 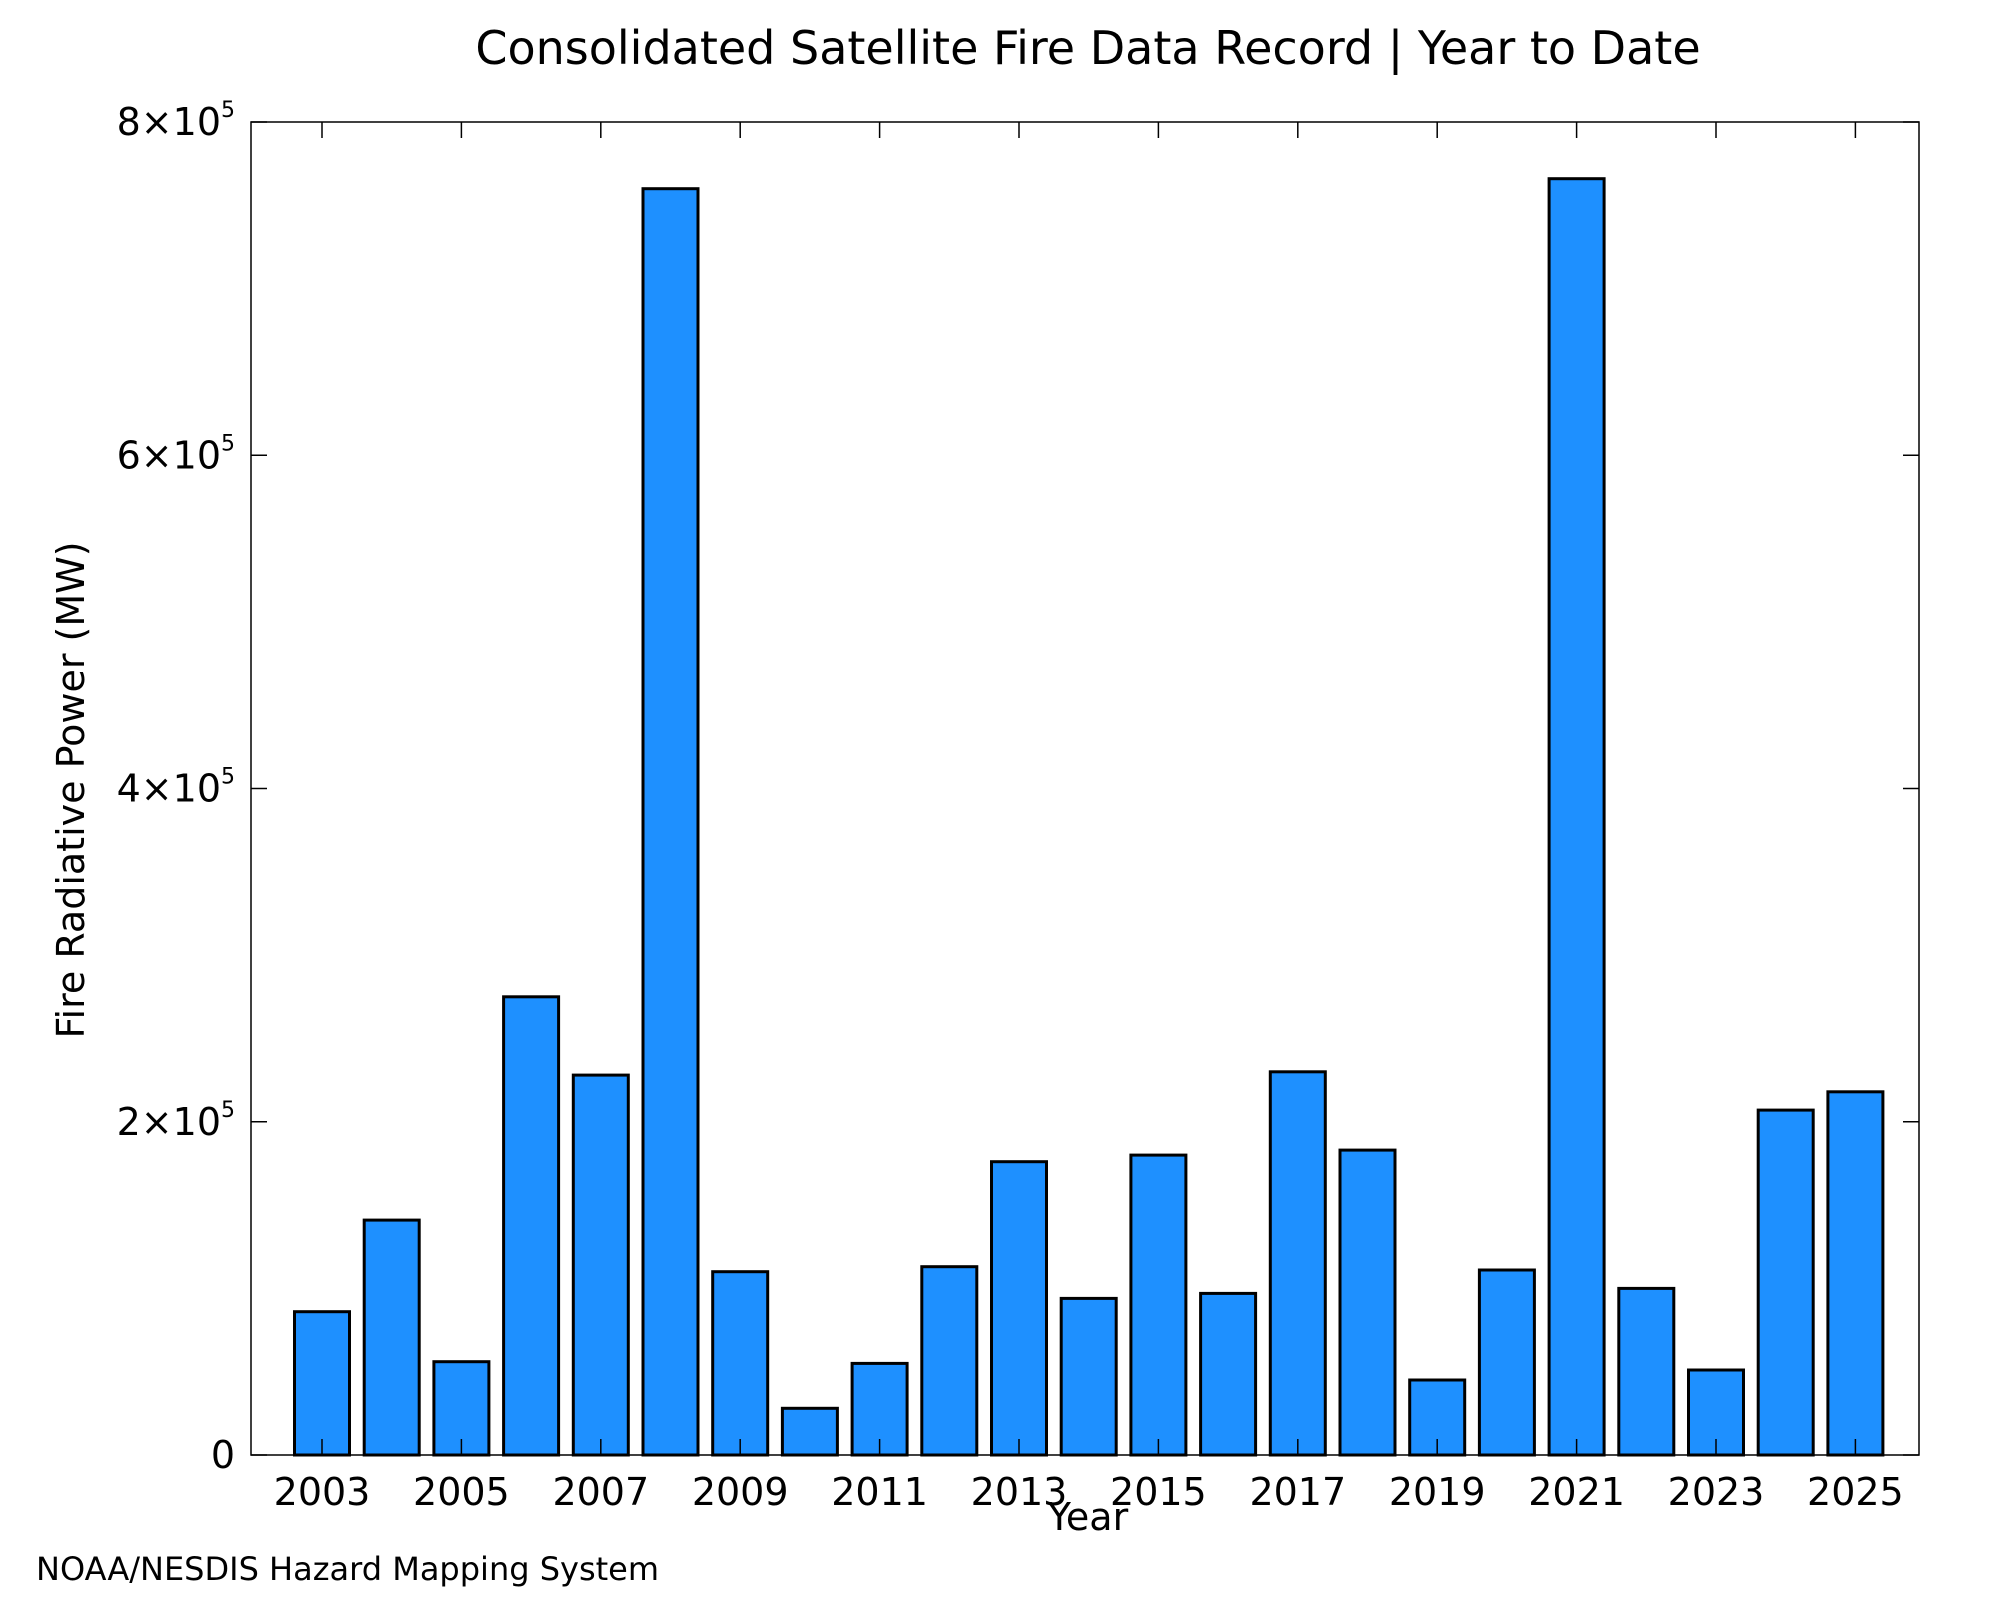 I want to click on bar-2008, so click(x=670, y=822).